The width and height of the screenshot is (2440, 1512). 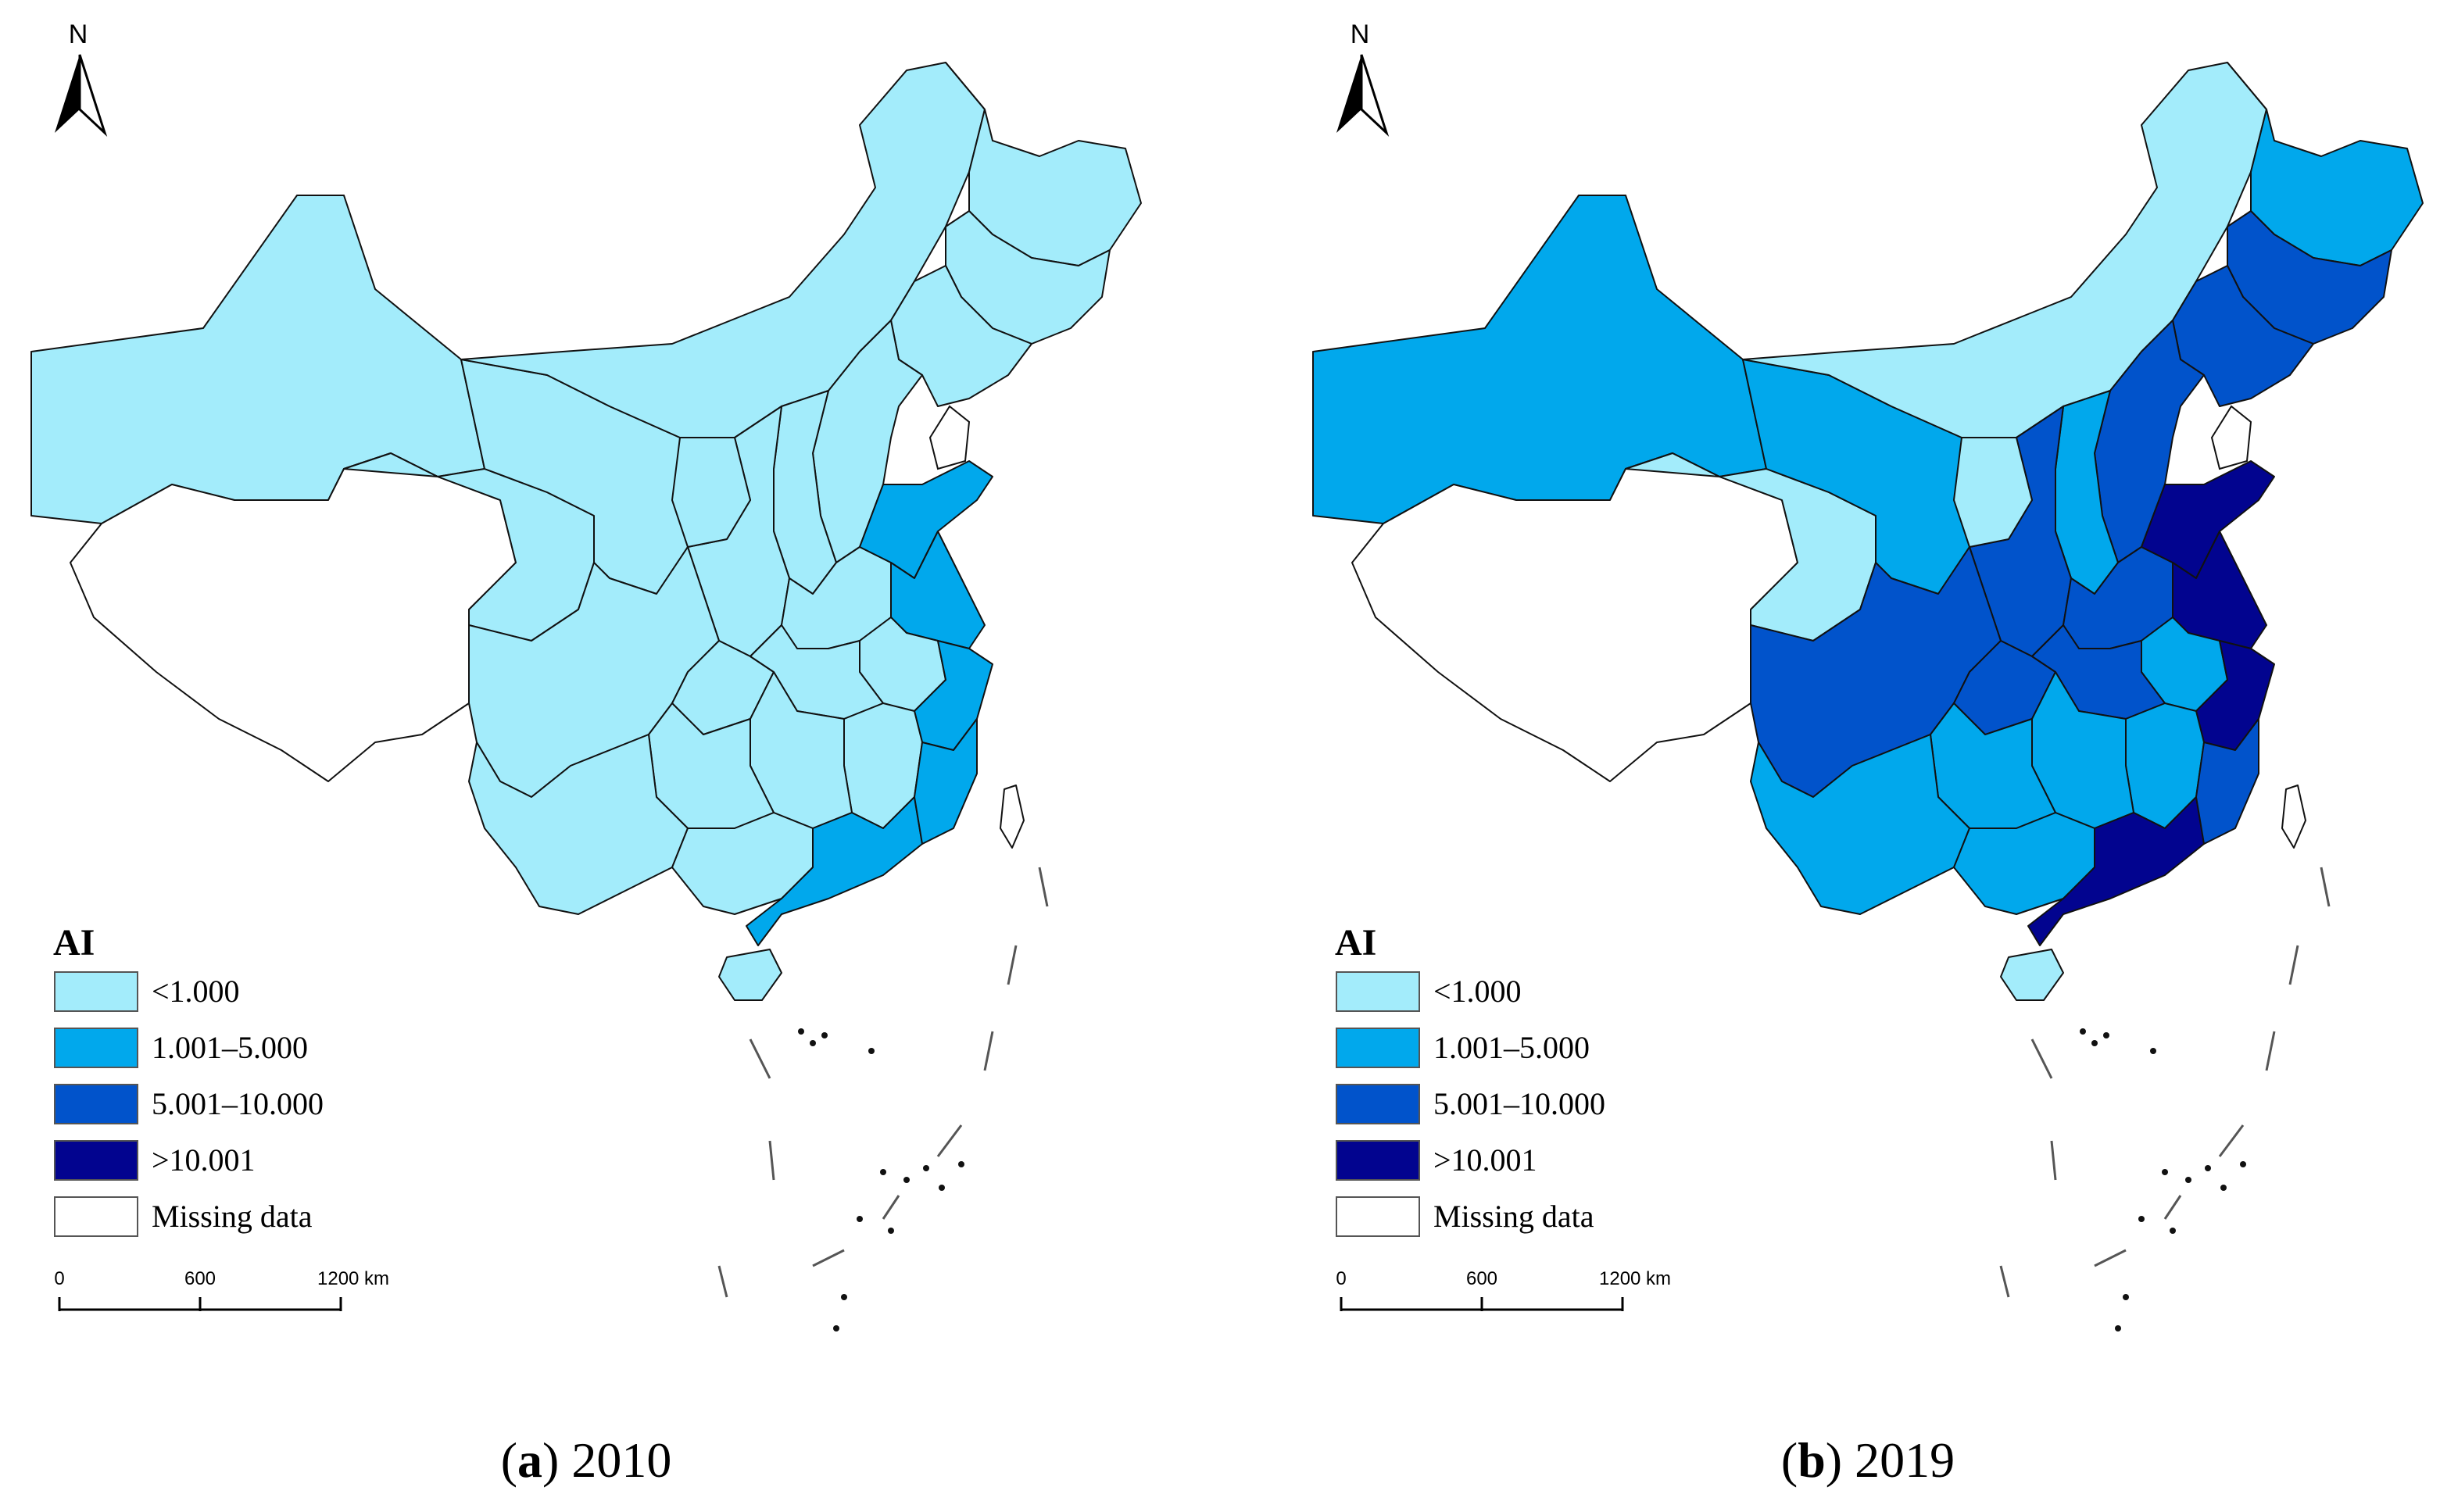 I want to click on panel-caption: (b) 2019, so click(x=1868, y=1460).